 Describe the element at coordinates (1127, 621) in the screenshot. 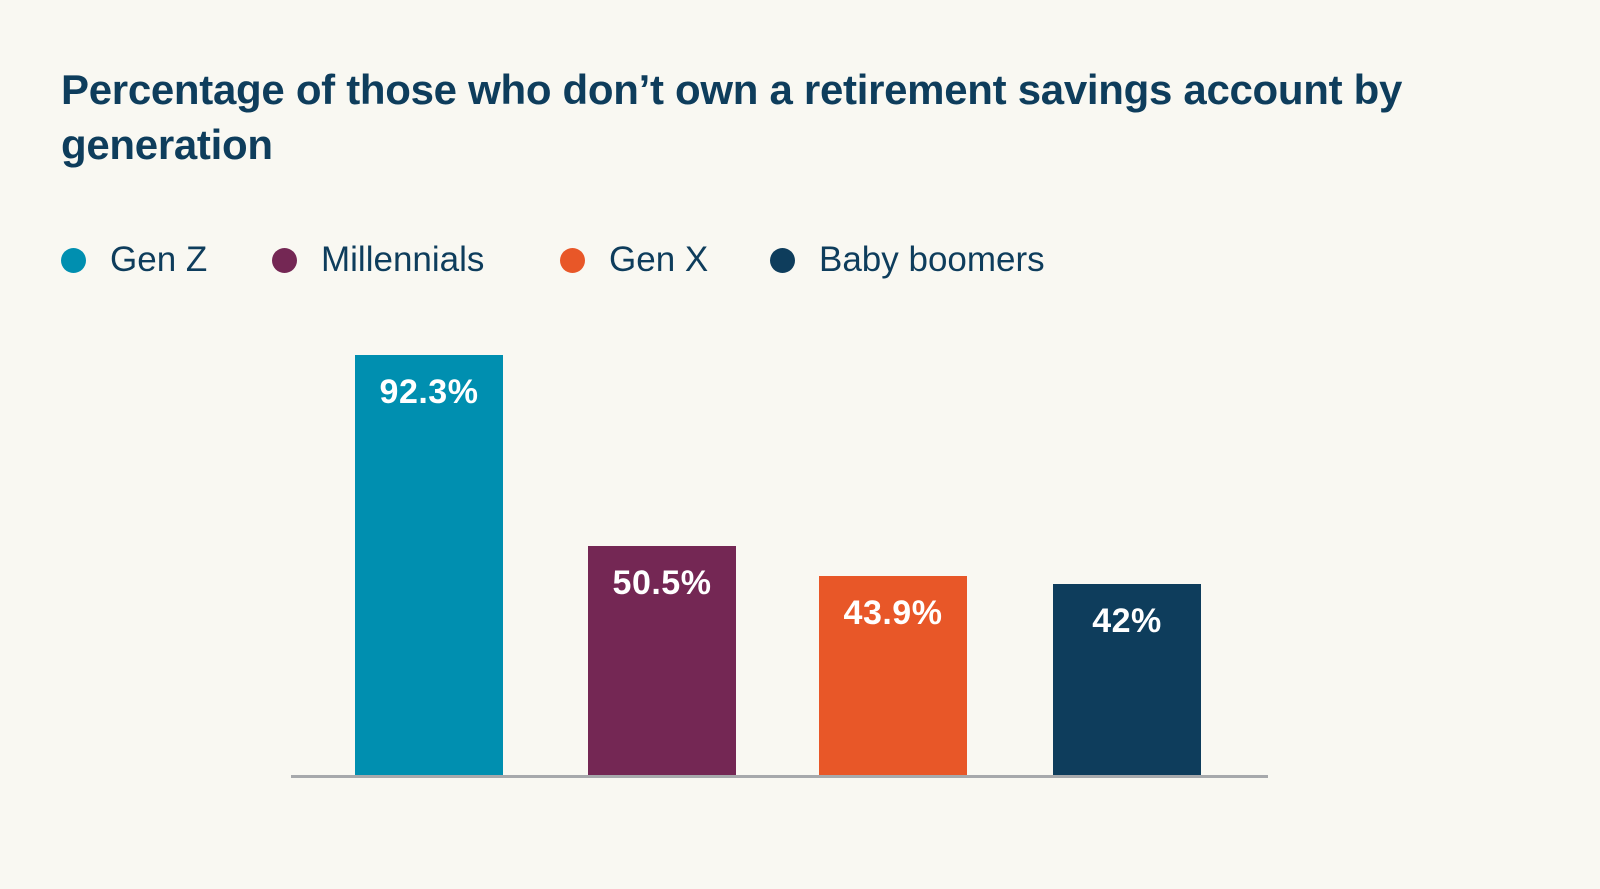

I see `bar-value-label: 42%` at that location.